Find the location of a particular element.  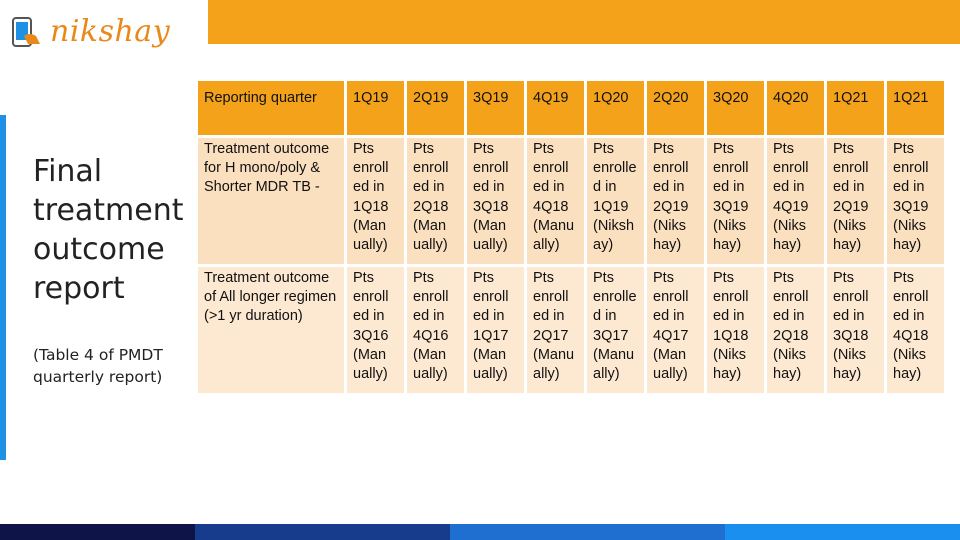

header-cell-quarter: 2Q20 is located at coordinates (675, 108).